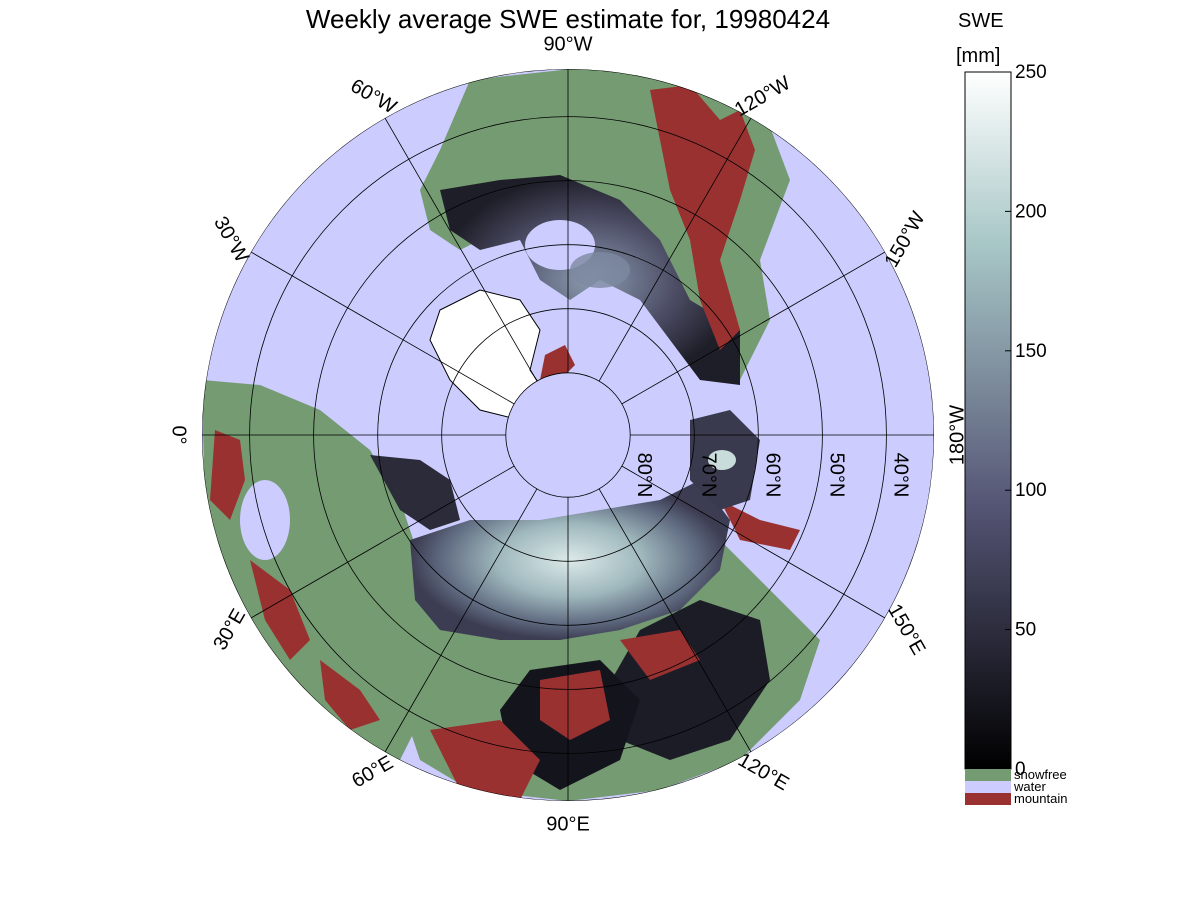 Image resolution: width=1200 pixels, height=900 pixels. I want to click on meridian-label-0: 90°W, so click(567, 44).